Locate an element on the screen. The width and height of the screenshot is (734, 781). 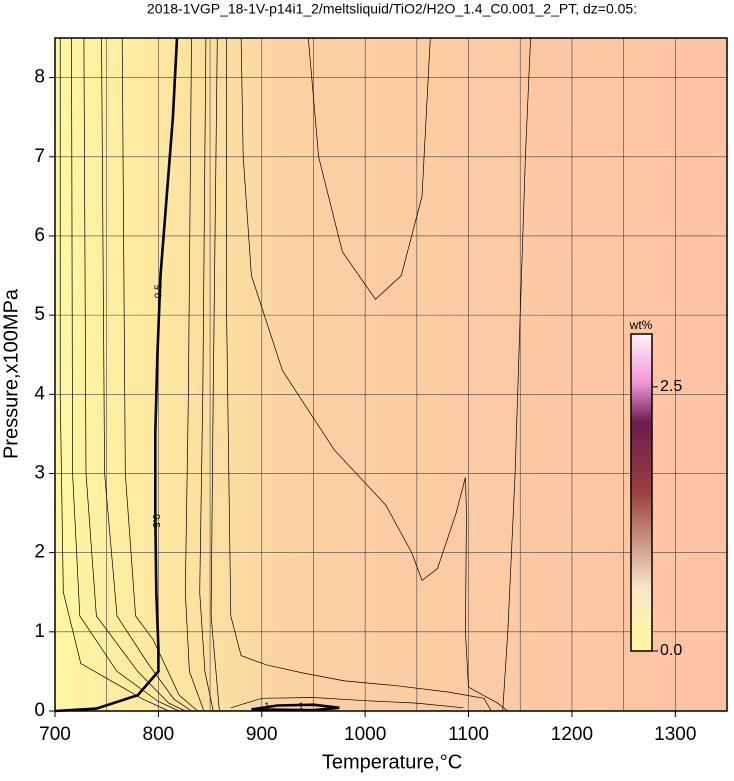
colorbar is located at coordinates (641, 492).